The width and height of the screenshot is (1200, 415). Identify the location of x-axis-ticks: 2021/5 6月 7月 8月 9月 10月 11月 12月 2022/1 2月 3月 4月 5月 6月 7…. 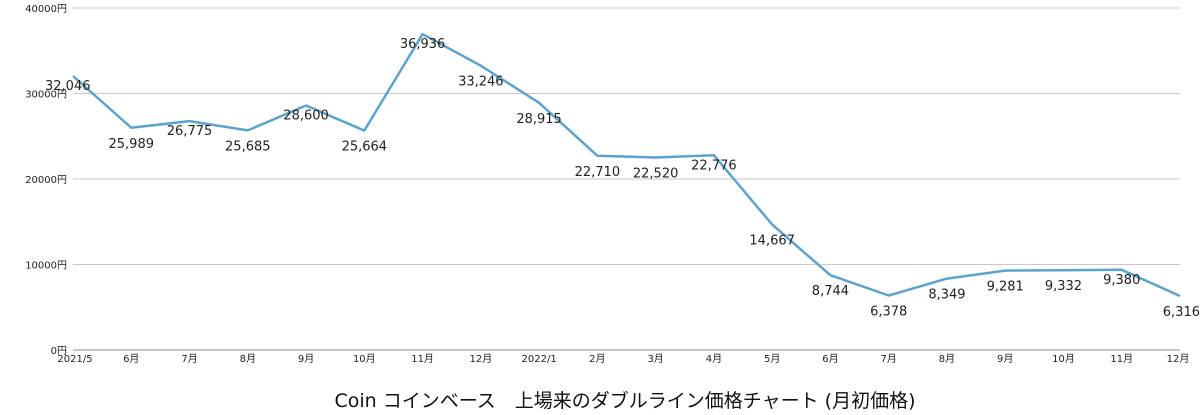
(623, 359).